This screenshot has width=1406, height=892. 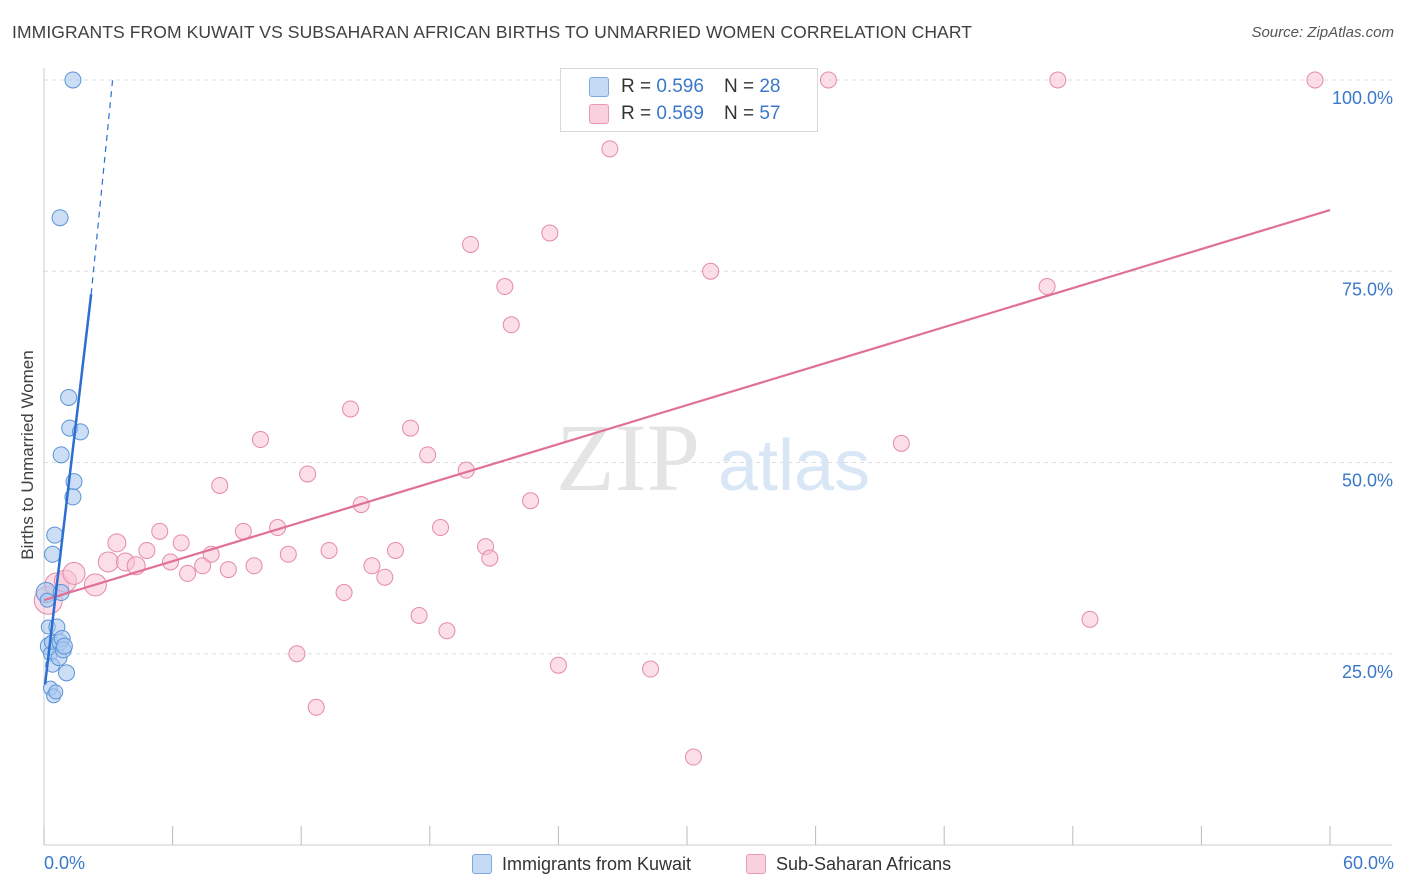 What do you see at coordinates (713, 457) in the screenshot?
I see `watermark: ZIP atlas` at bounding box center [713, 457].